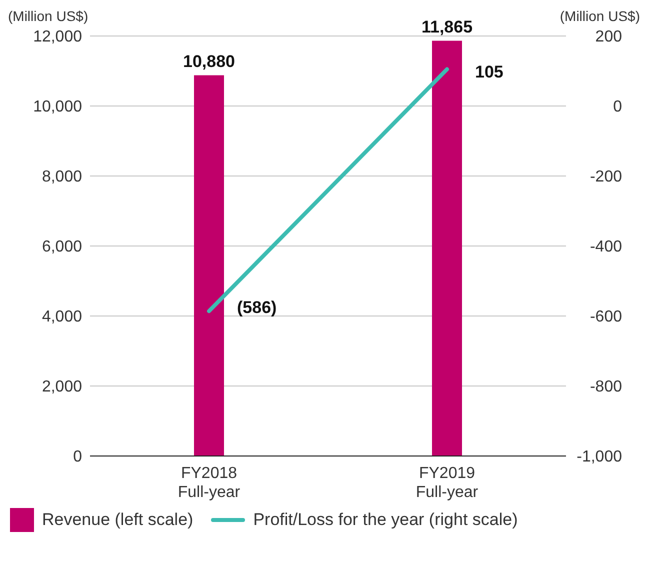 The image size is (648, 571). Describe the element at coordinates (77, 457) in the screenshot. I see `y-tick-label: 0` at that location.